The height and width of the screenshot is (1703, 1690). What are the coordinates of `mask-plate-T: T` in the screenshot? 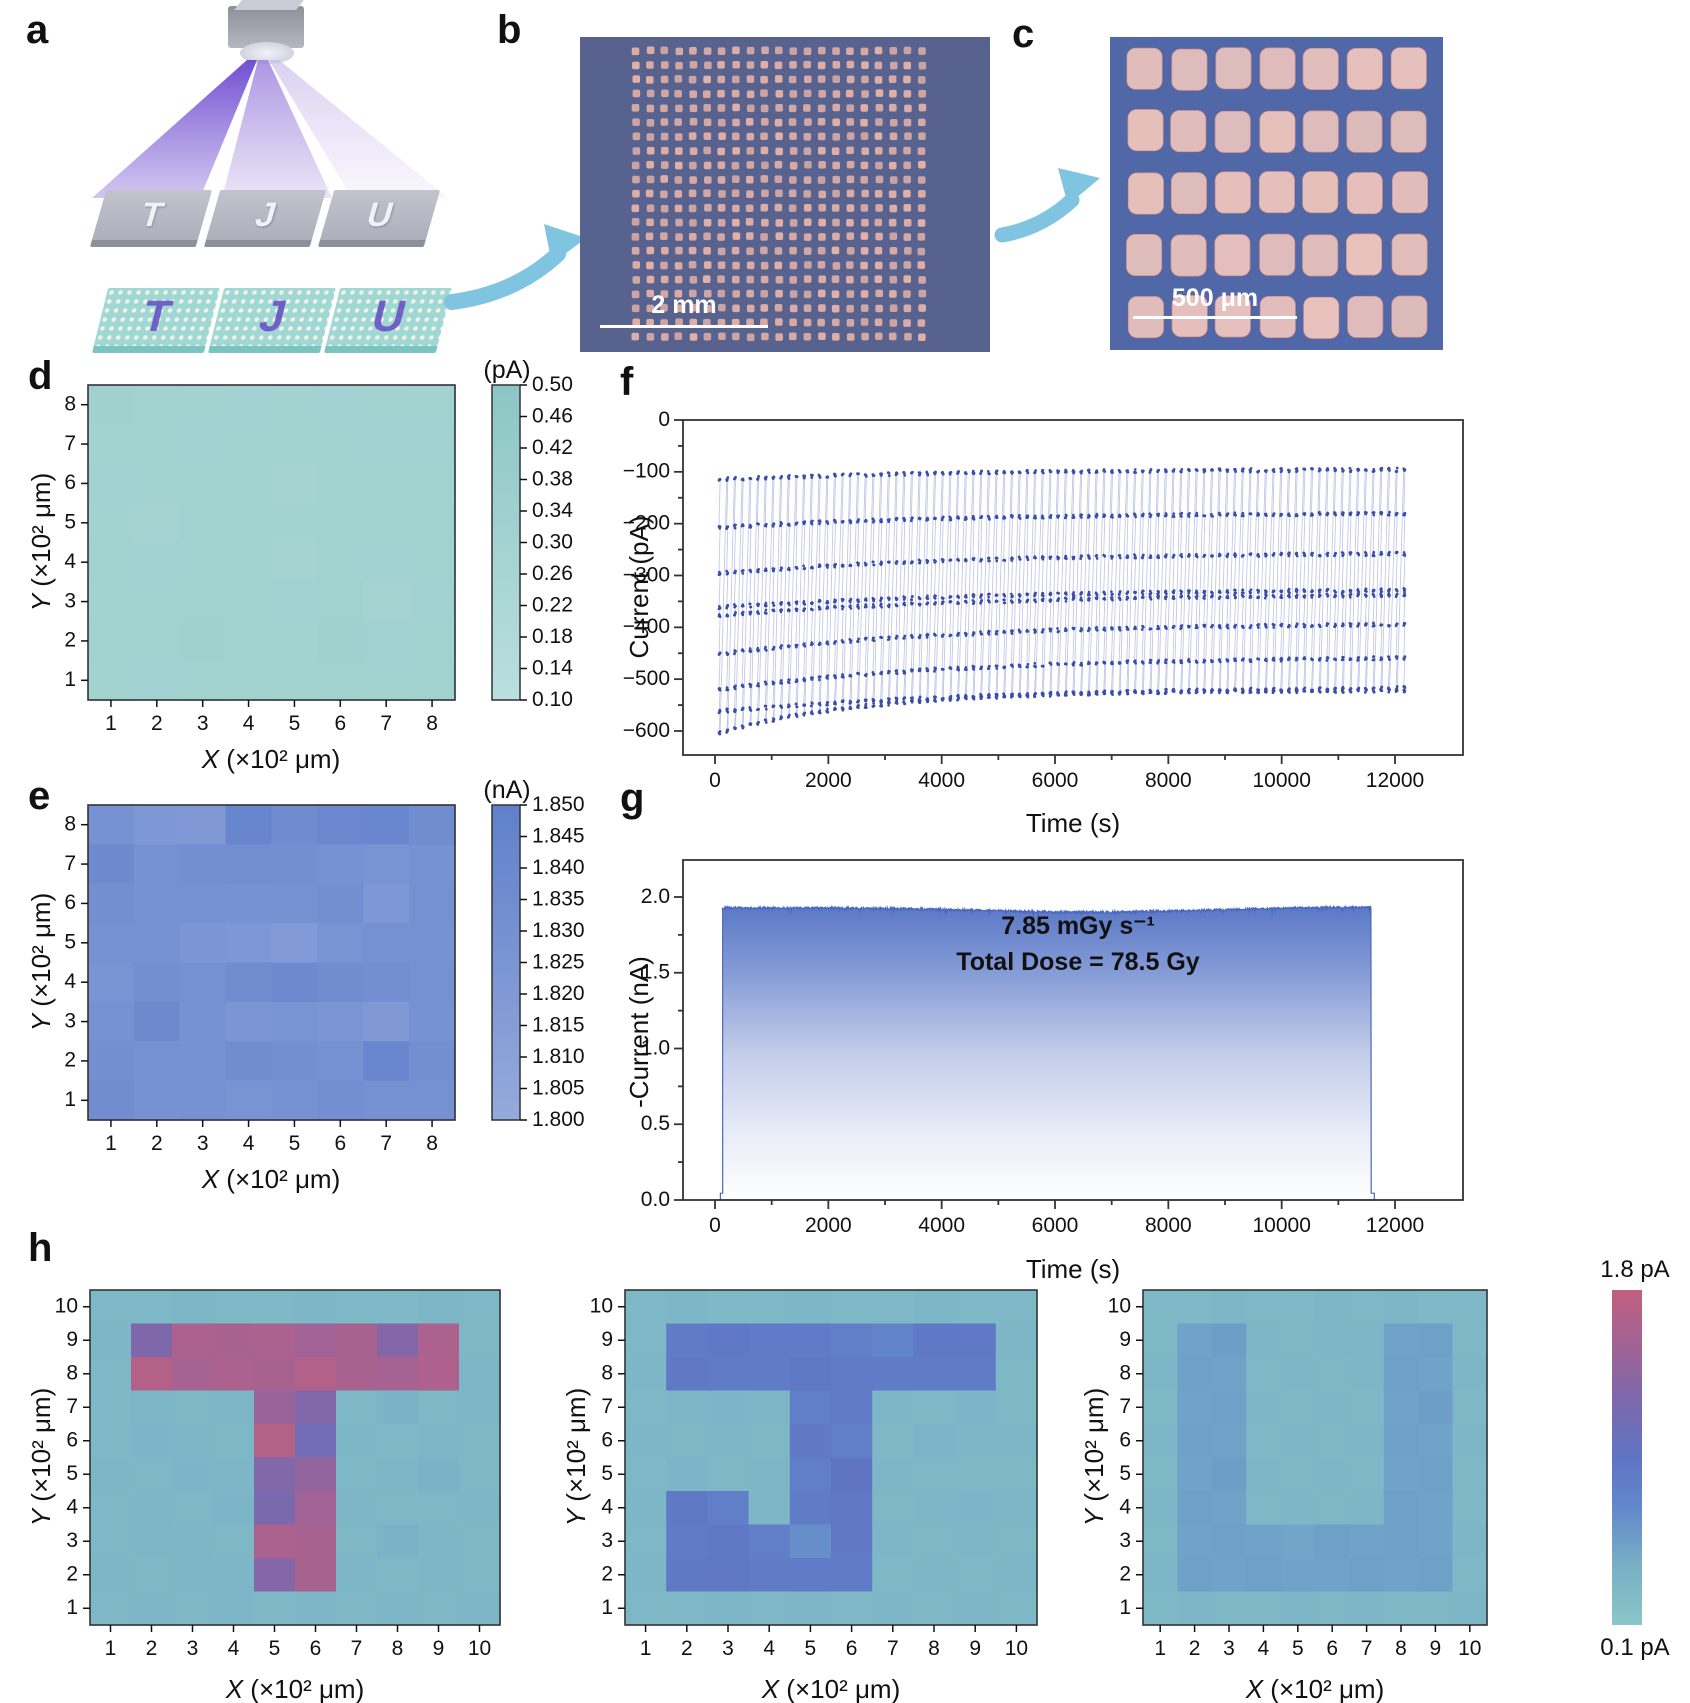 It's located at (151, 218).